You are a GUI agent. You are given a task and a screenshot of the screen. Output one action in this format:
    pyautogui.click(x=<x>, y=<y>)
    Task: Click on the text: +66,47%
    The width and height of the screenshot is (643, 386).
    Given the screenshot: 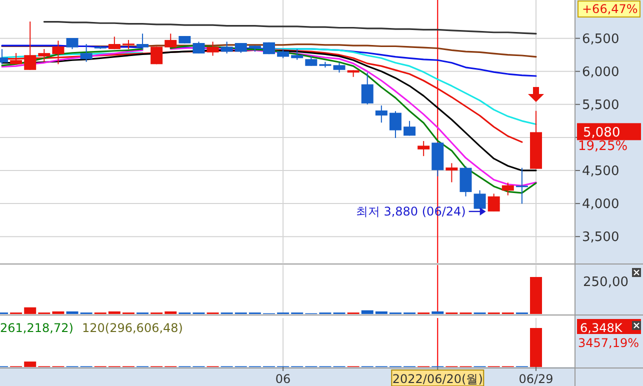 What is the action you would take?
    pyautogui.click(x=610, y=9)
    